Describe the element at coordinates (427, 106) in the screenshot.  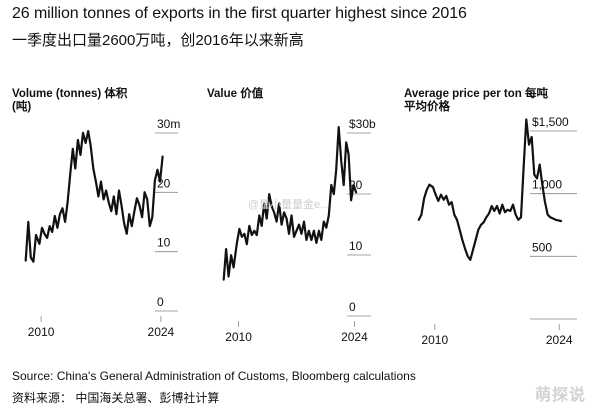
I see `panel-title-3-line-2: 平均价格` at that location.